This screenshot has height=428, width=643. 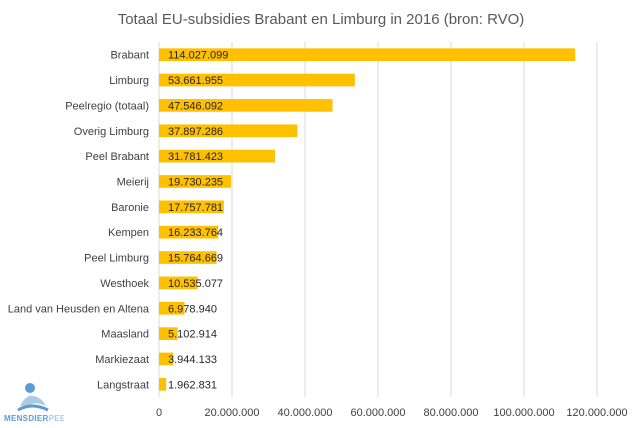 I want to click on category-label: Markiezaat, so click(x=122, y=360).